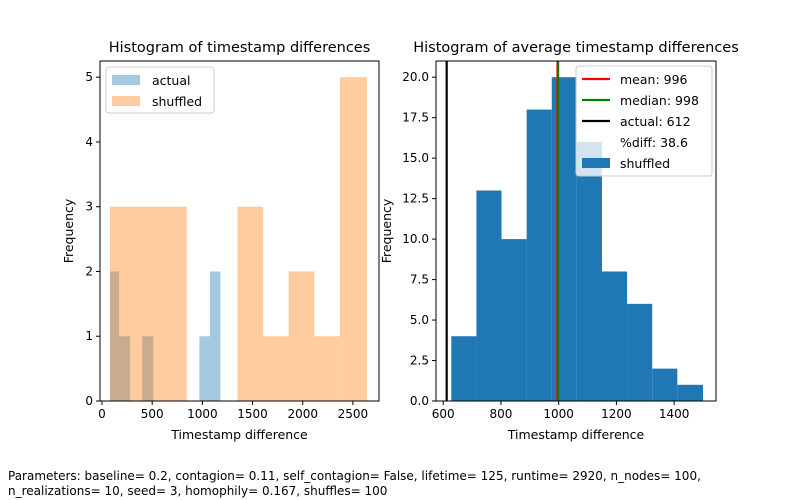  I want to click on legend-label-median: median: 998, so click(659, 100).